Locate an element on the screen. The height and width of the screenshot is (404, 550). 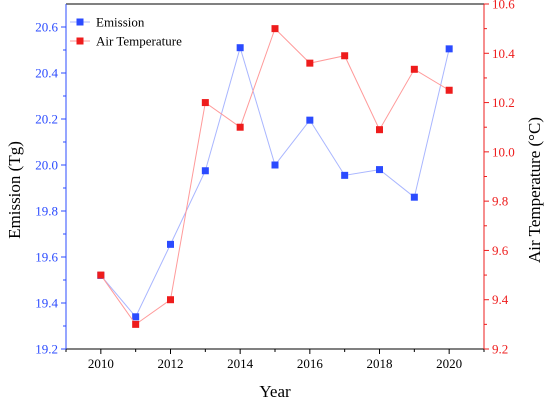
legend-label: Air Temperature is located at coordinates (139, 41).